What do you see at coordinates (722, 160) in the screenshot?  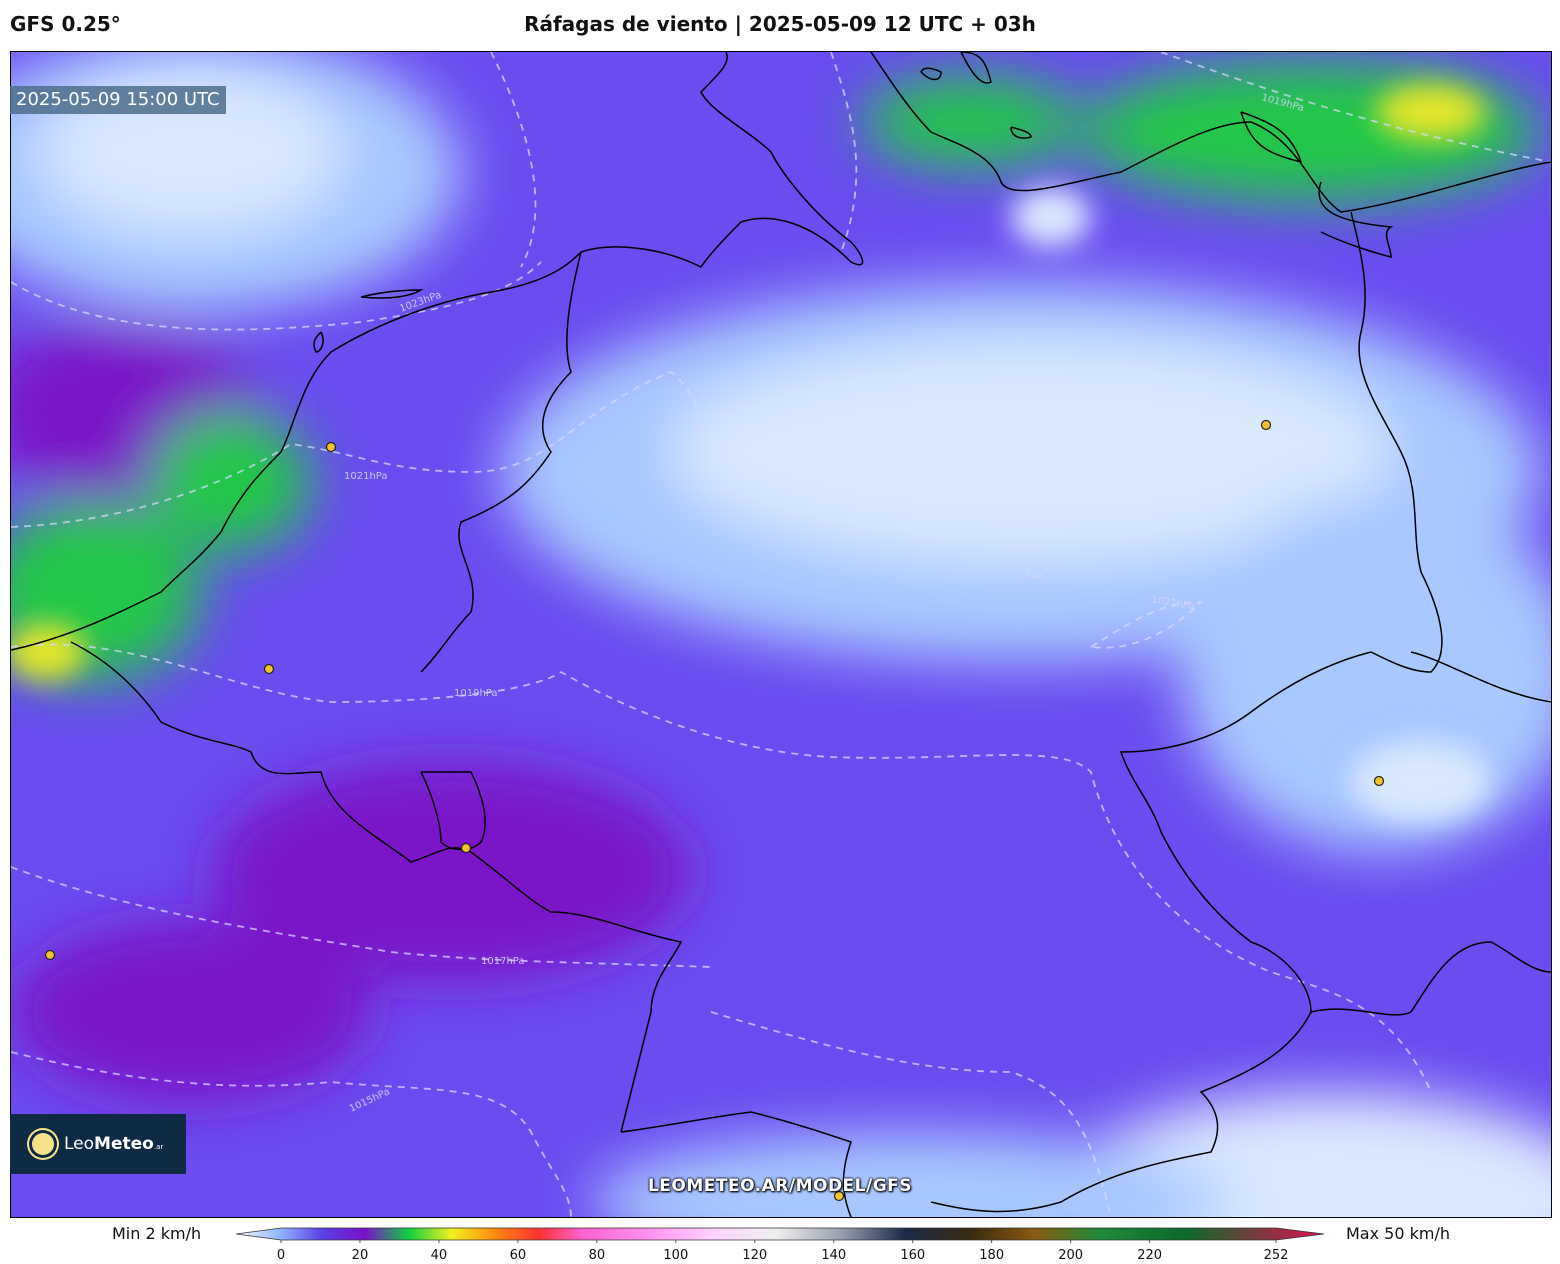 I see `coastline-germany-north` at bounding box center [722, 160].